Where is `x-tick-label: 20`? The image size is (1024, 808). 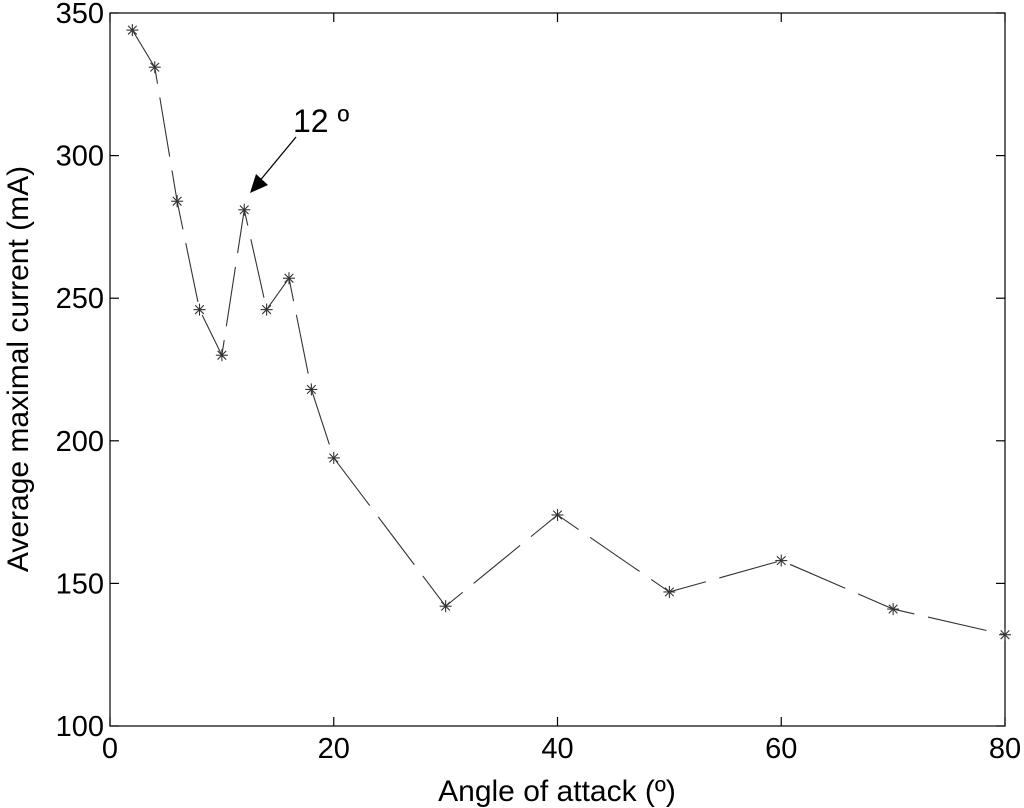 x-tick-label: 20 is located at coordinates (334, 749).